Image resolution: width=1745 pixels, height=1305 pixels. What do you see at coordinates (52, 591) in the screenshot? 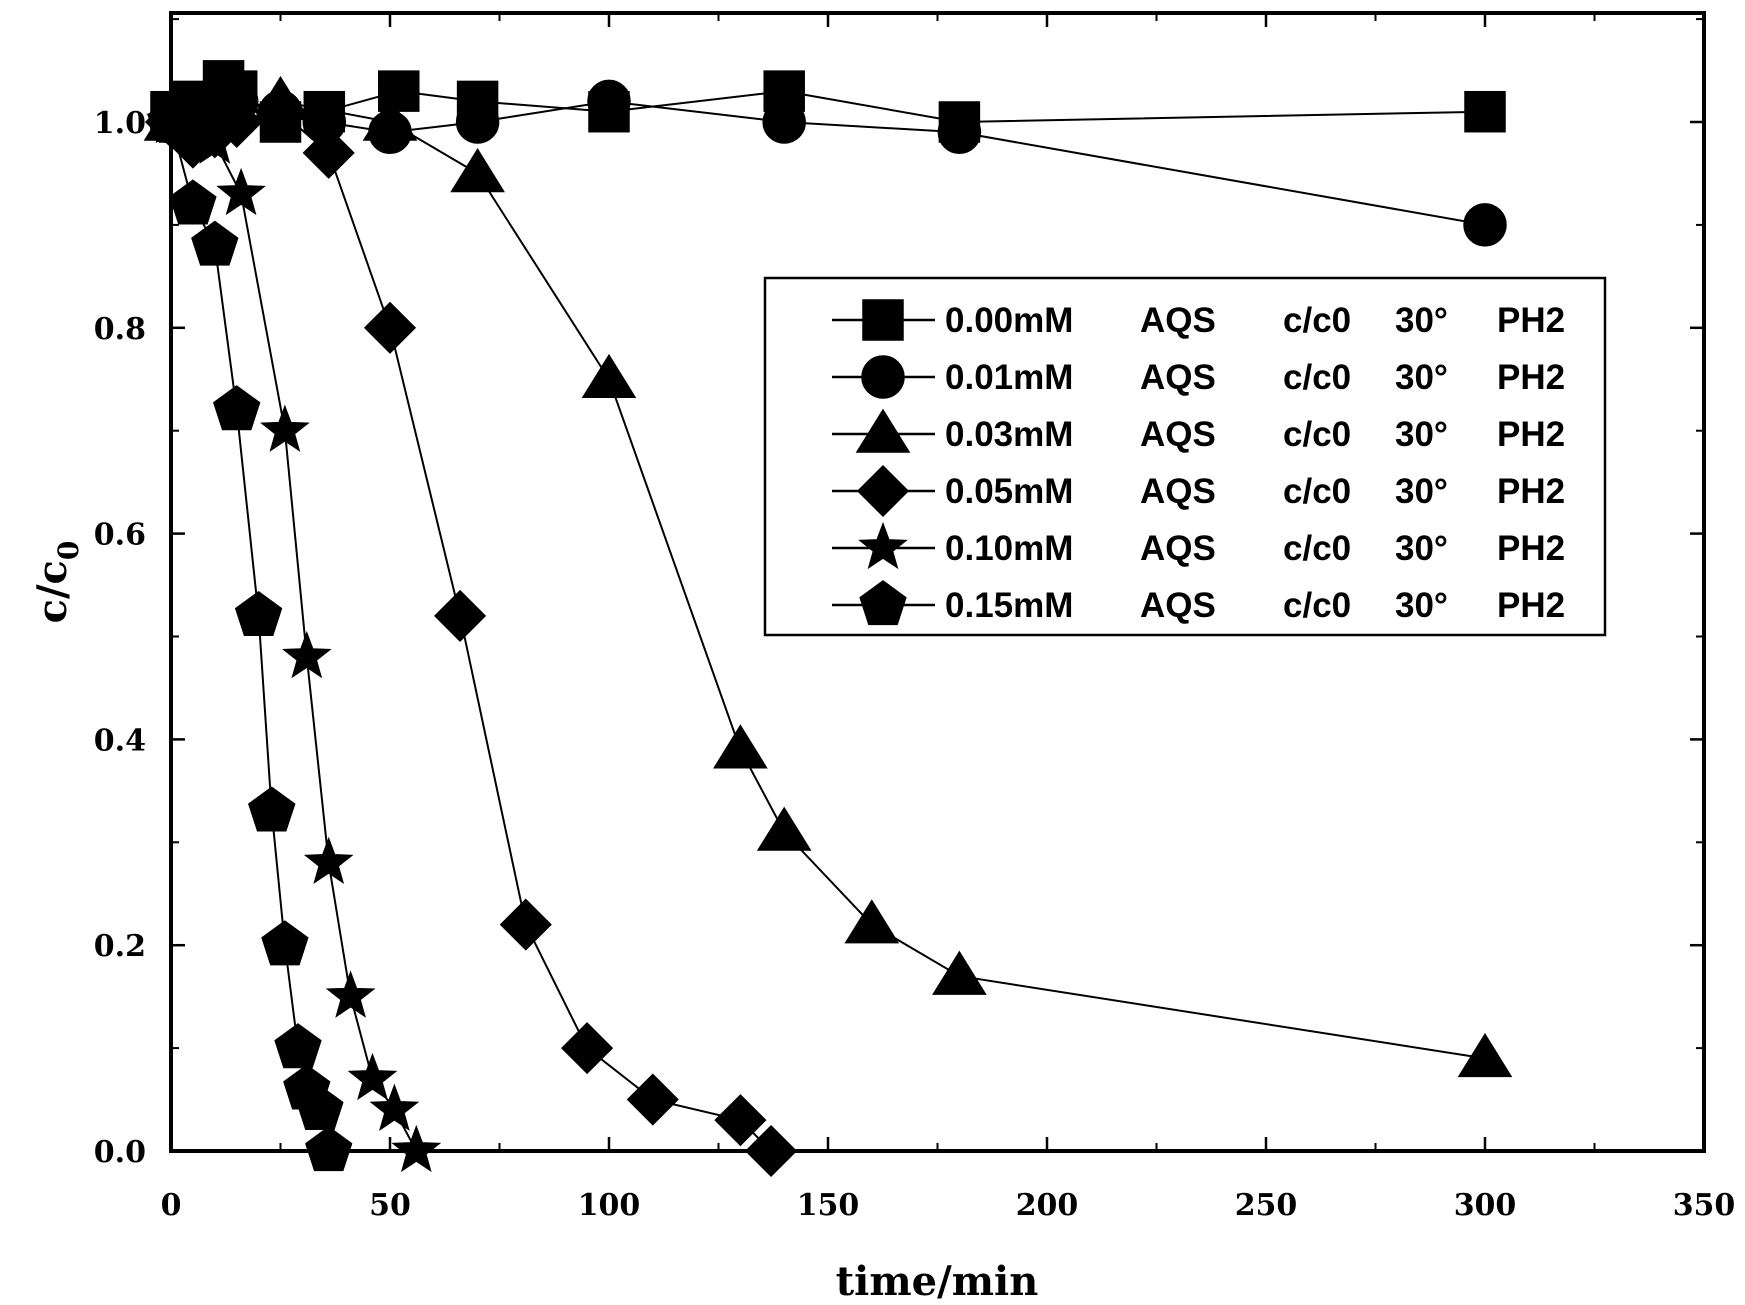
I see `y-axis-title-main: c/c` at bounding box center [52, 591].